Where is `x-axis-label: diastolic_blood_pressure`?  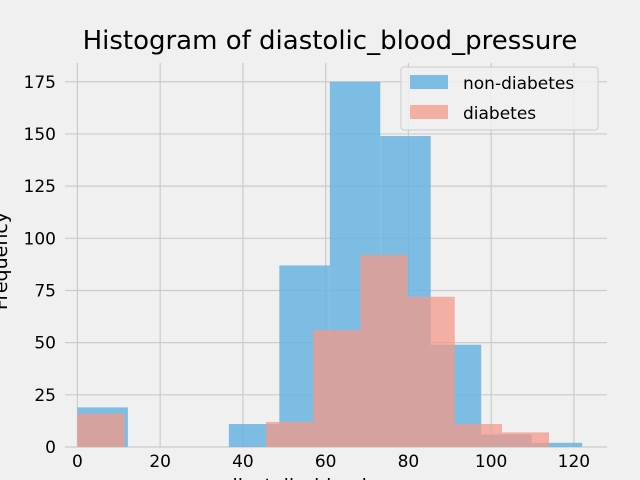
x-axis-label: diastolic_blood_pressure is located at coordinates (342, 477).